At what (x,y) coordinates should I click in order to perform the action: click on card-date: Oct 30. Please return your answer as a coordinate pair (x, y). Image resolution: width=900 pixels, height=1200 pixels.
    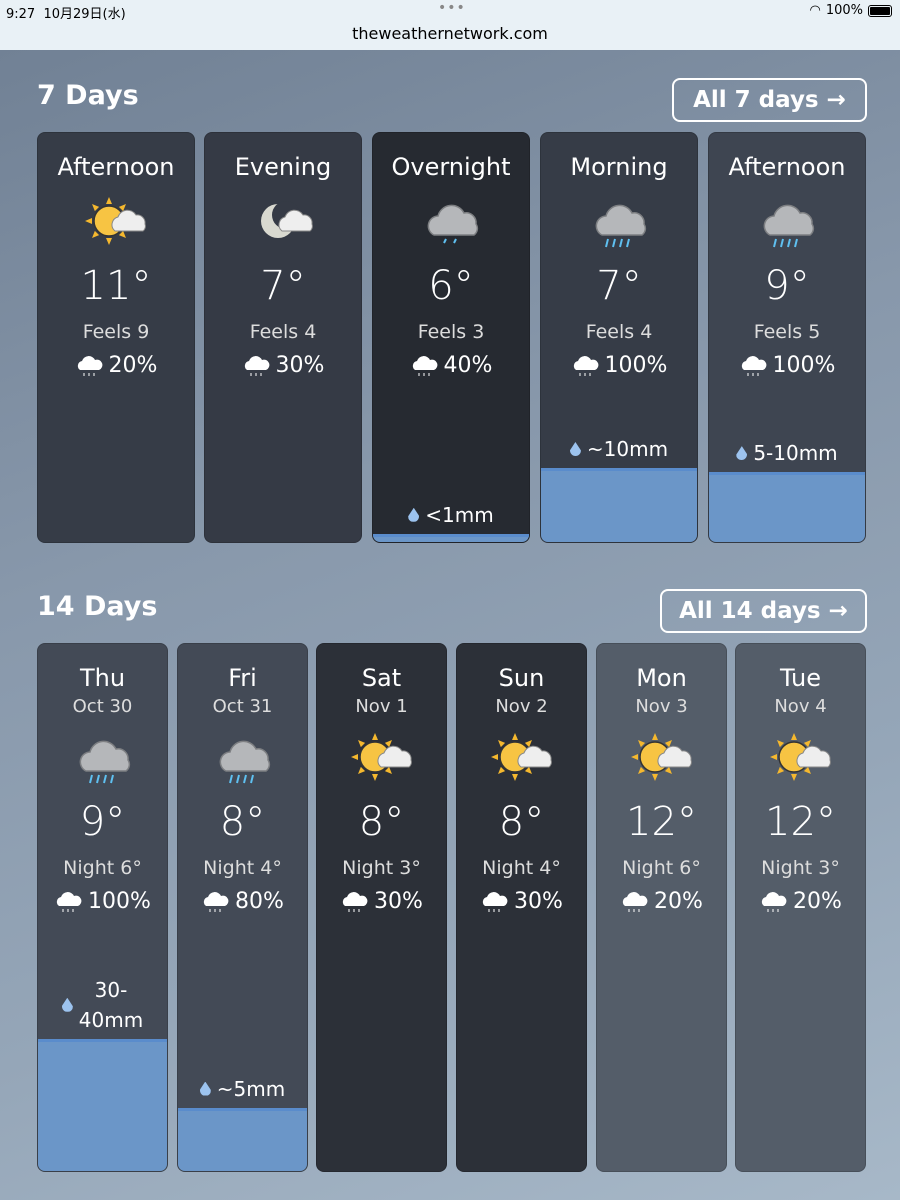
    Looking at the image, I should click on (102, 706).